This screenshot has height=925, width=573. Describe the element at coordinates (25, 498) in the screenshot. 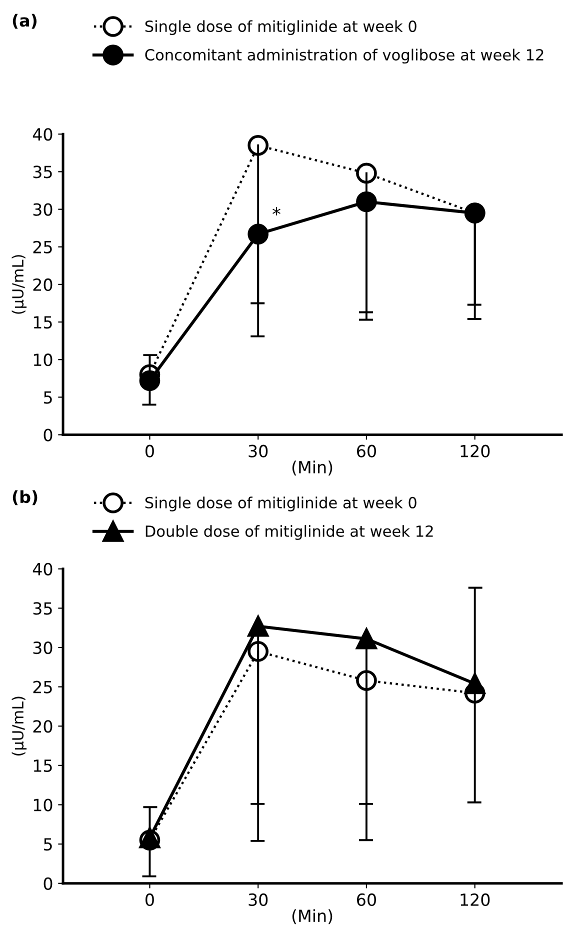

I see `chart-title: (b)` at that location.